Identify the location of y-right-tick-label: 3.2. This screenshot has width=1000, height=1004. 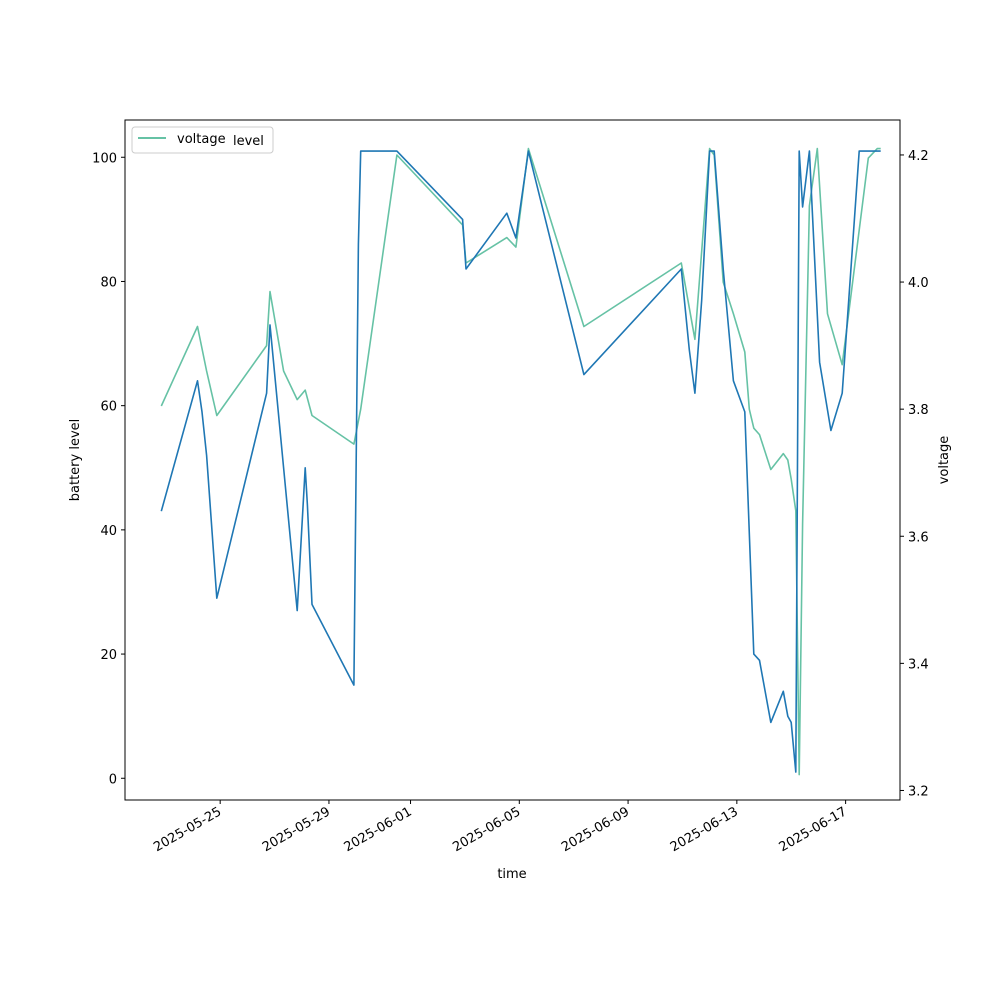
(918, 791).